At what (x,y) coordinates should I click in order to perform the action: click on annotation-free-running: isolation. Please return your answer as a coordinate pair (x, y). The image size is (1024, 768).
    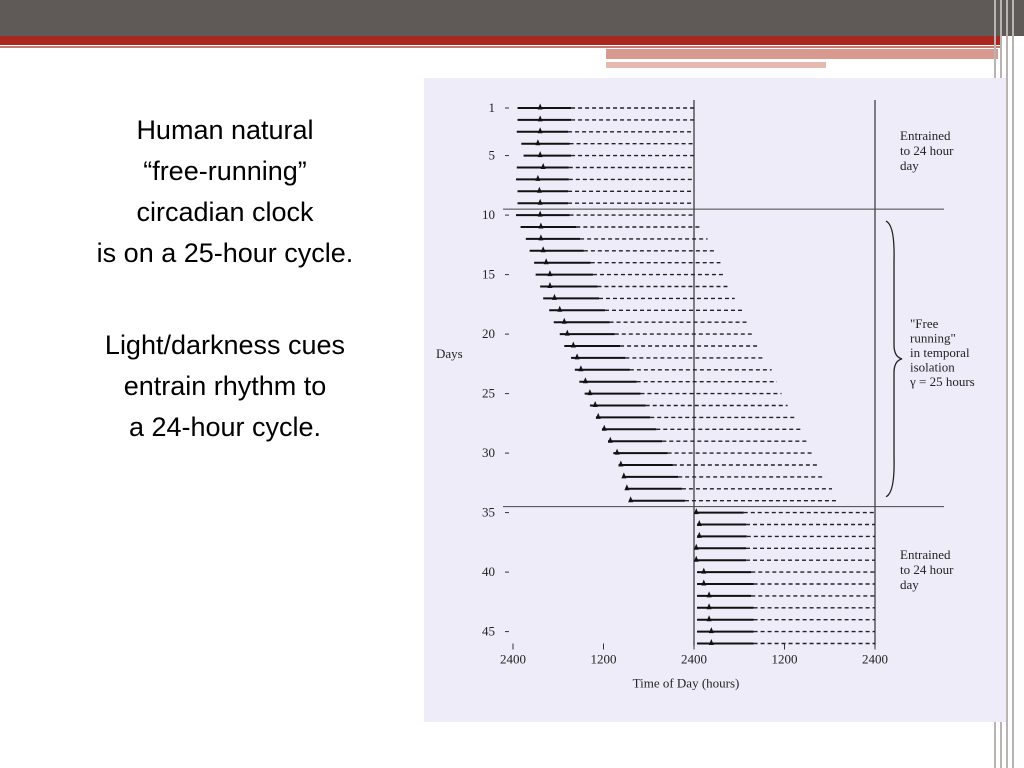
    Looking at the image, I should click on (932, 367).